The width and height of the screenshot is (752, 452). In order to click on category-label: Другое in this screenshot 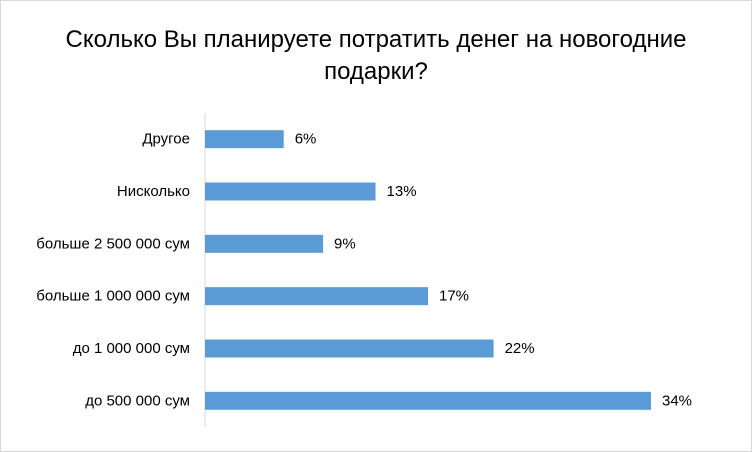, I will do `click(166, 139)`.